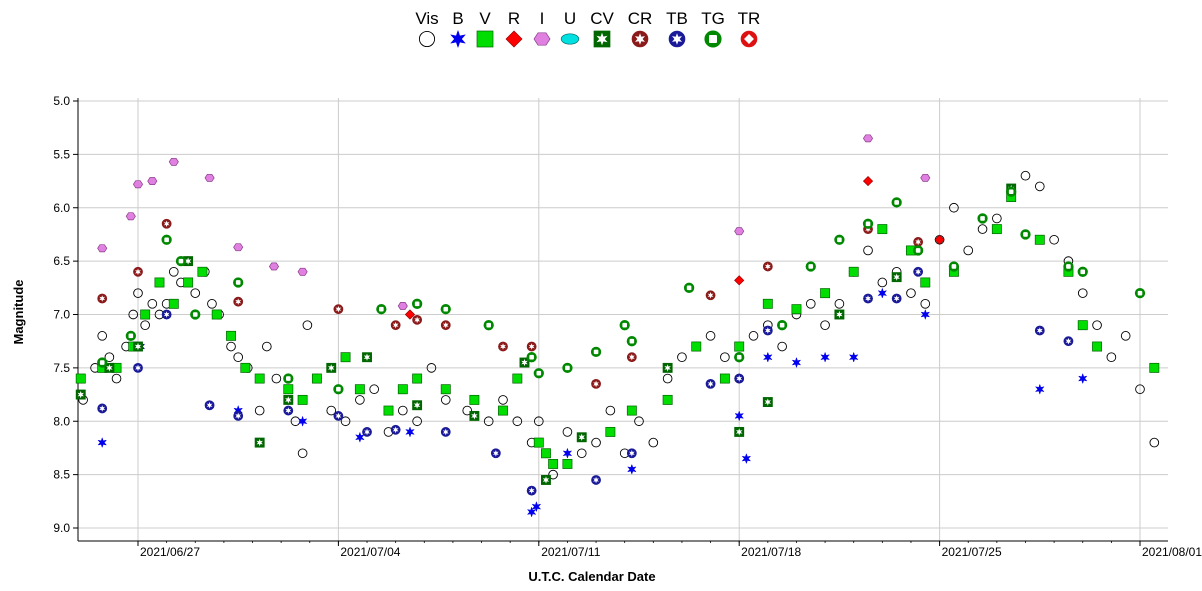 The width and height of the screenshot is (1202, 591). Describe the element at coordinates (713, 39) in the screenshot. I see `legend-marker-tg` at that location.